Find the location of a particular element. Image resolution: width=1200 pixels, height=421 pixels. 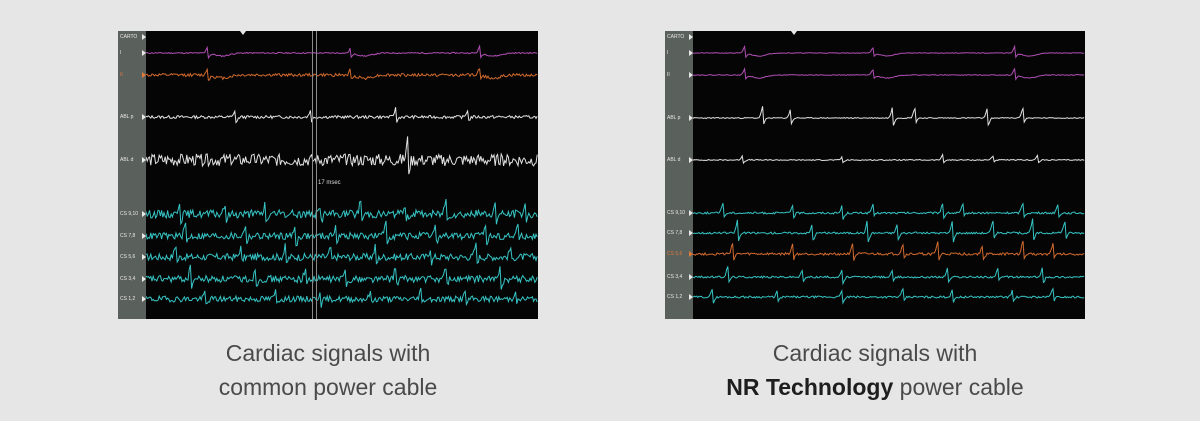

caliper-measurement: 17 msec is located at coordinates (329, 183).